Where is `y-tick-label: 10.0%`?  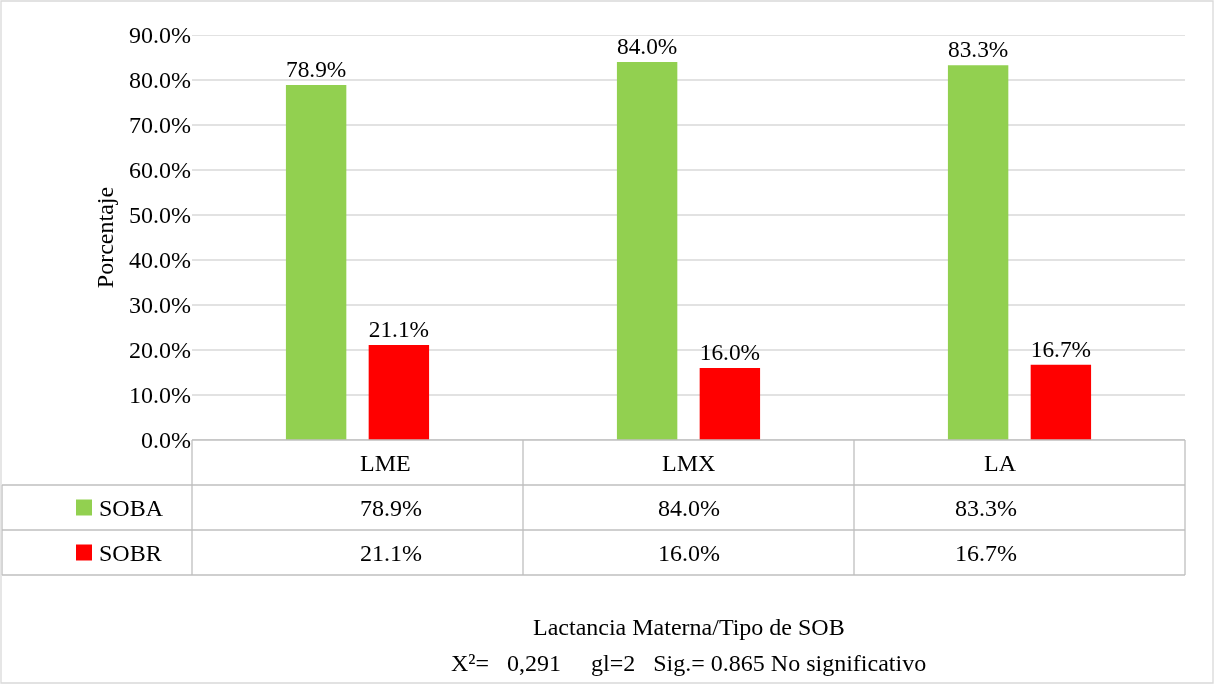 y-tick-label: 10.0% is located at coordinates (160, 395).